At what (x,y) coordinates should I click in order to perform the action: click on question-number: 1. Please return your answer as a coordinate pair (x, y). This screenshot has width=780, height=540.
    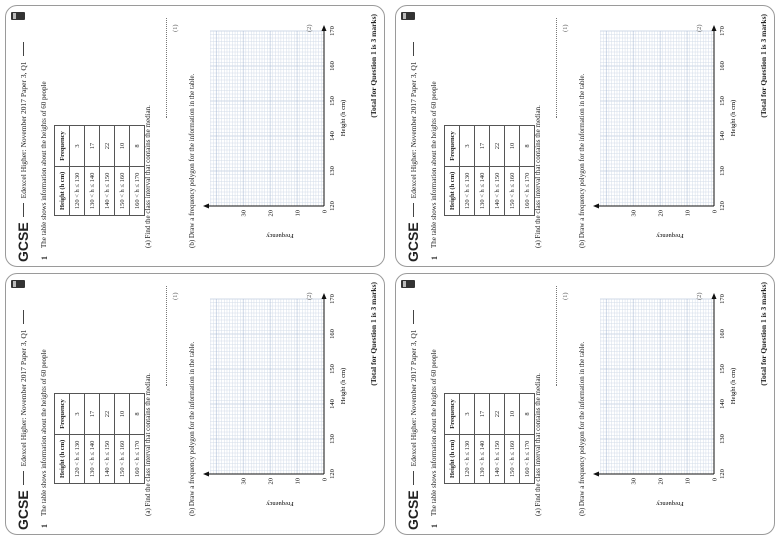
    Looking at the image, I should click on (44, 258).